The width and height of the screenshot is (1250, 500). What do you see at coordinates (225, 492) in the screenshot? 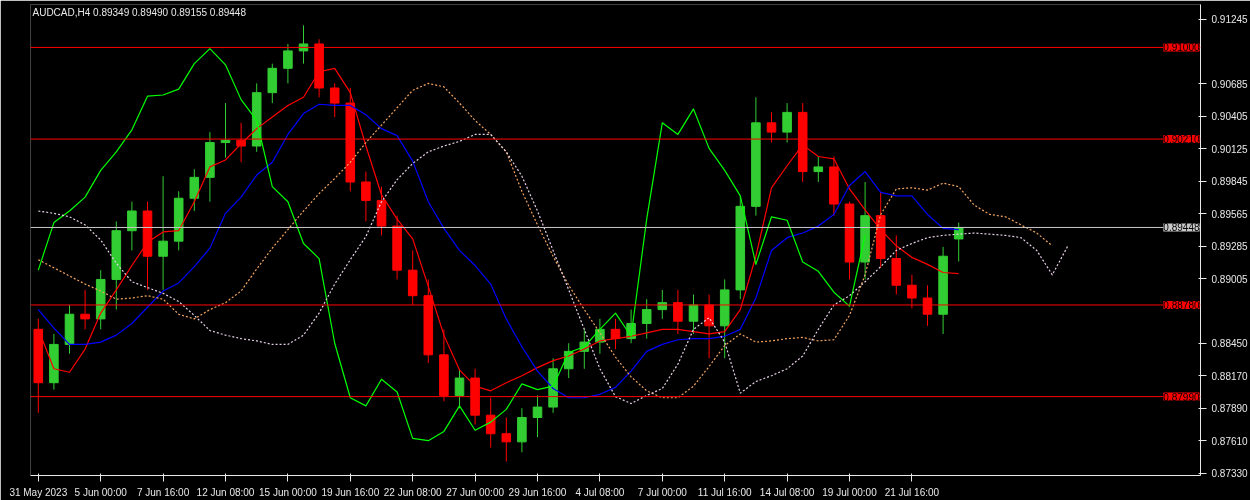
I see `x-tick-label: 12 Jun 08:00` at bounding box center [225, 492].